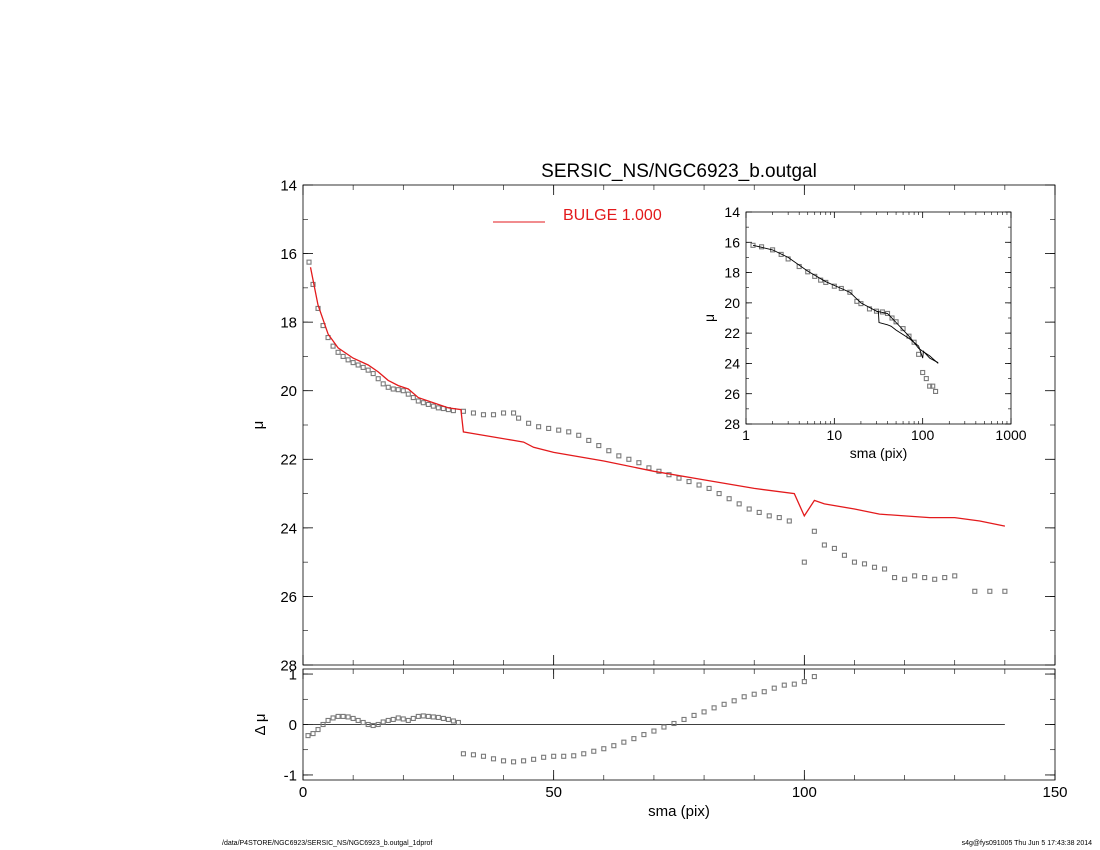  What do you see at coordinates (288, 597) in the screenshot?
I see `main-ytick-label: 26` at bounding box center [288, 597].